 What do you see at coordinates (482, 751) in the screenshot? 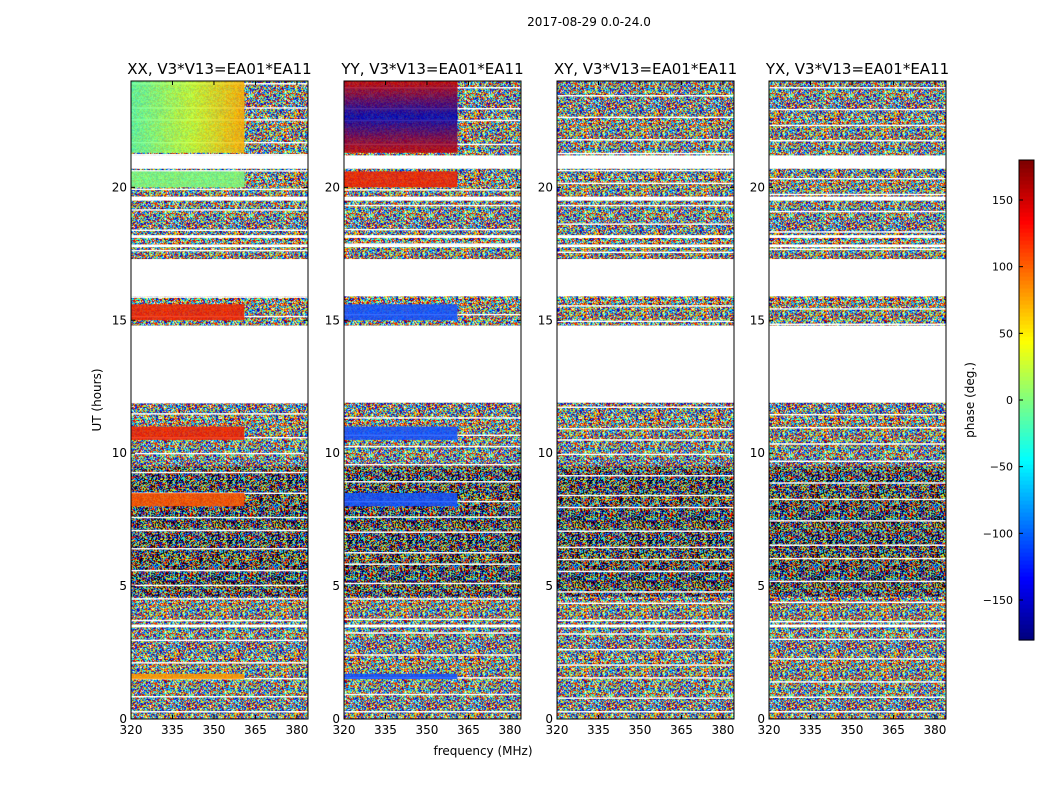
I see `x-axis-label: frequency (MHz)` at bounding box center [482, 751].